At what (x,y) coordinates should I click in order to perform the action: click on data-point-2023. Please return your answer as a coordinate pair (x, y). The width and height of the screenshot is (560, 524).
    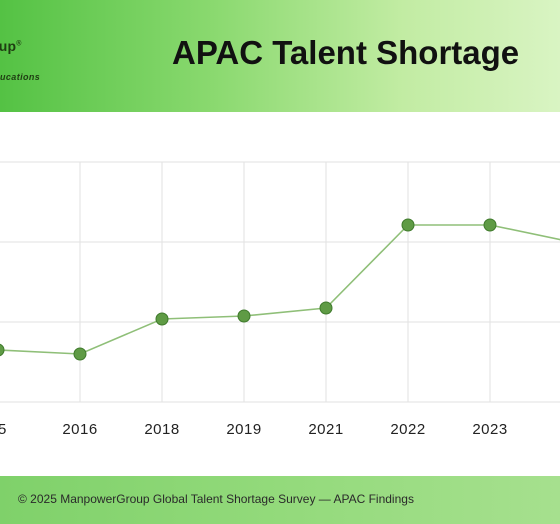
    Looking at the image, I should click on (490, 225).